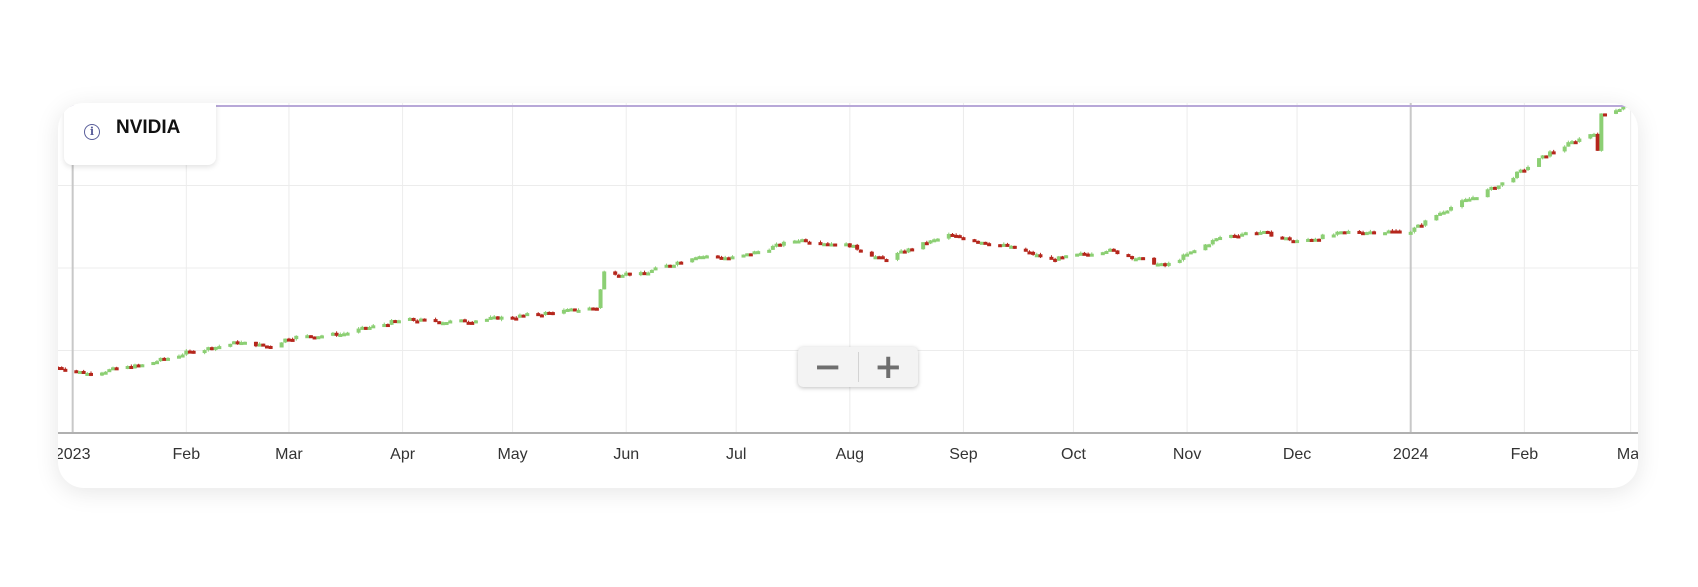 The width and height of the screenshot is (1698, 587). What do you see at coordinates (92, 132) in the screenshot?
I see `info-icon: i` at bounding box center [92, 132].